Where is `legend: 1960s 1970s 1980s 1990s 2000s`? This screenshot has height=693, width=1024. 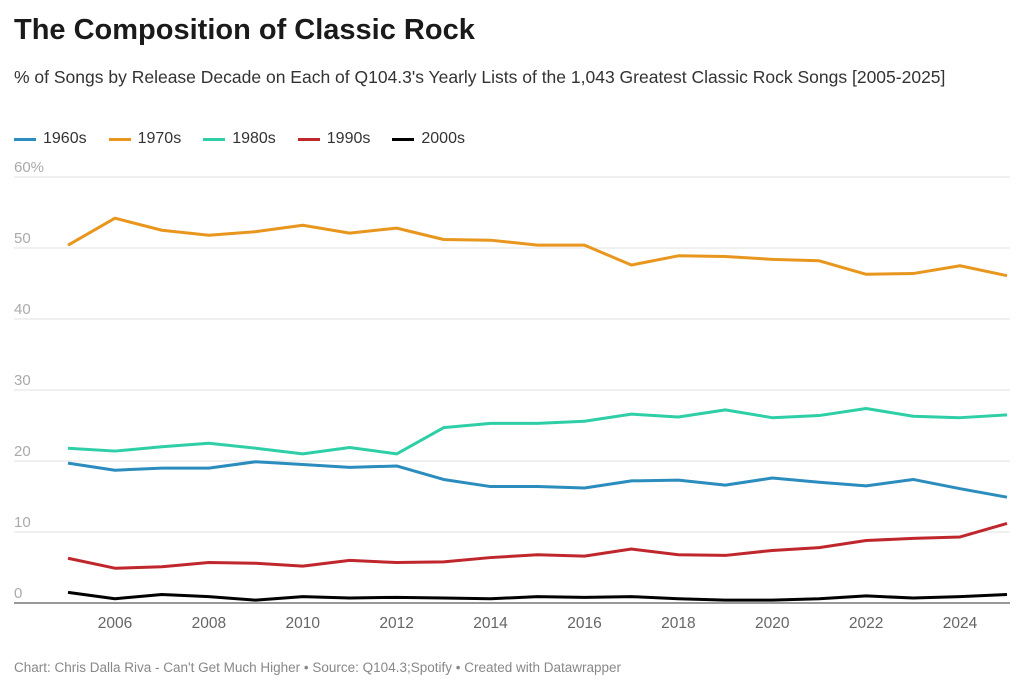 legend: 1960s 1970s 1980s 1990s 2000s is located at coordinates (239, 139).